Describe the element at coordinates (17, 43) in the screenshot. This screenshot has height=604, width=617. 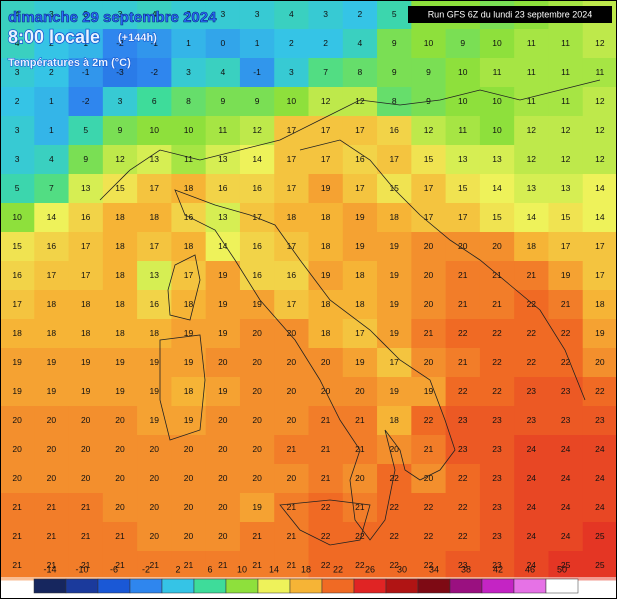
I see `temp-value: 4` at that location.